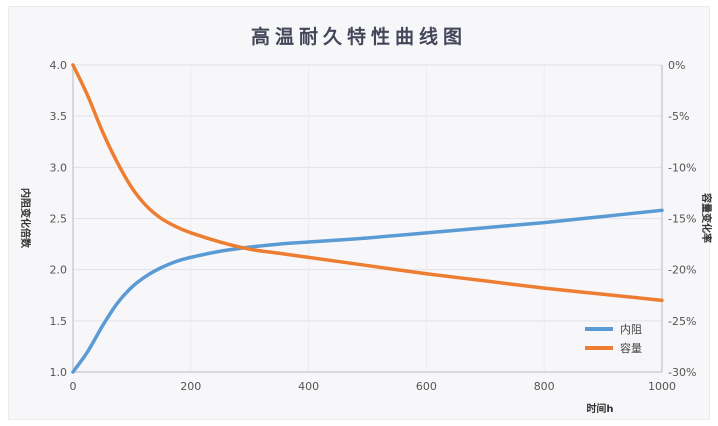 The image size is (718, 426). Describe the element at coordinates (662, 386) in the screenshot. I see `x-tick-label: 1000` at that location.